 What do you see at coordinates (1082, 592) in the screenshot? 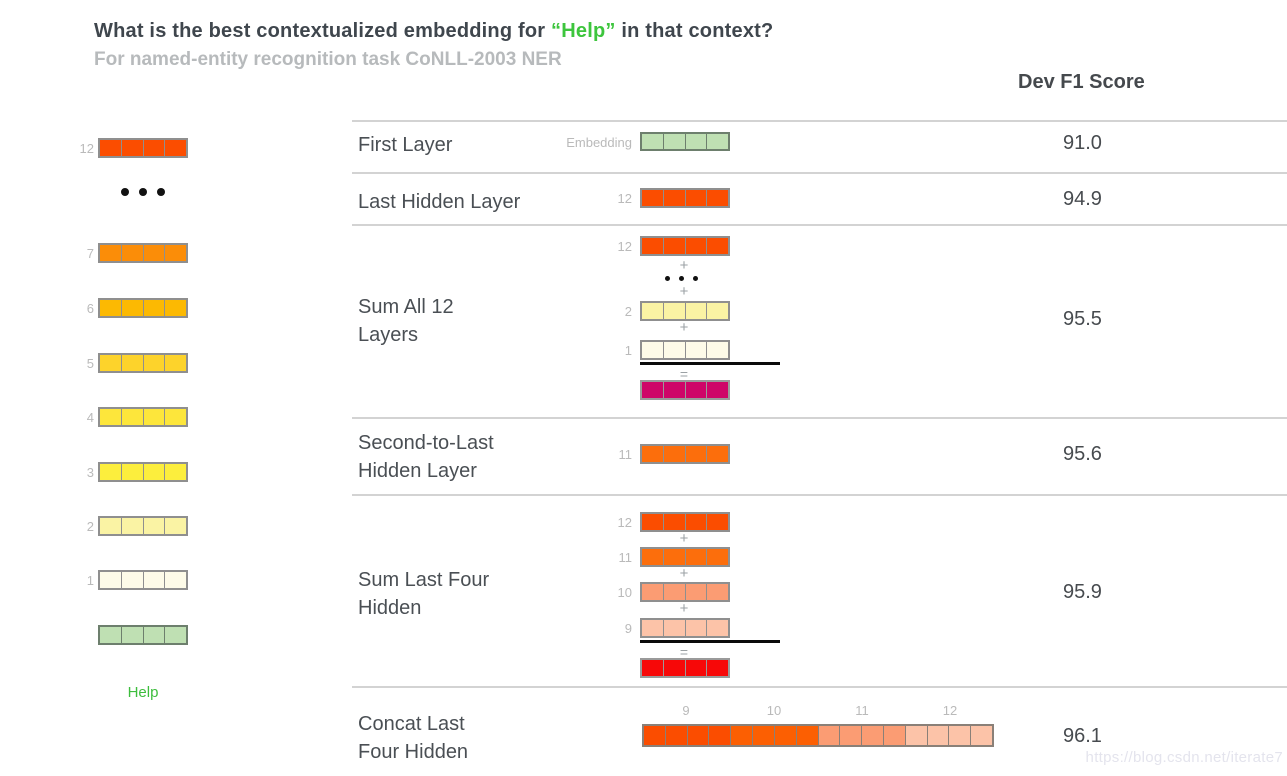
I see `score-value: 95.9` at bounding box center [1082, 592].